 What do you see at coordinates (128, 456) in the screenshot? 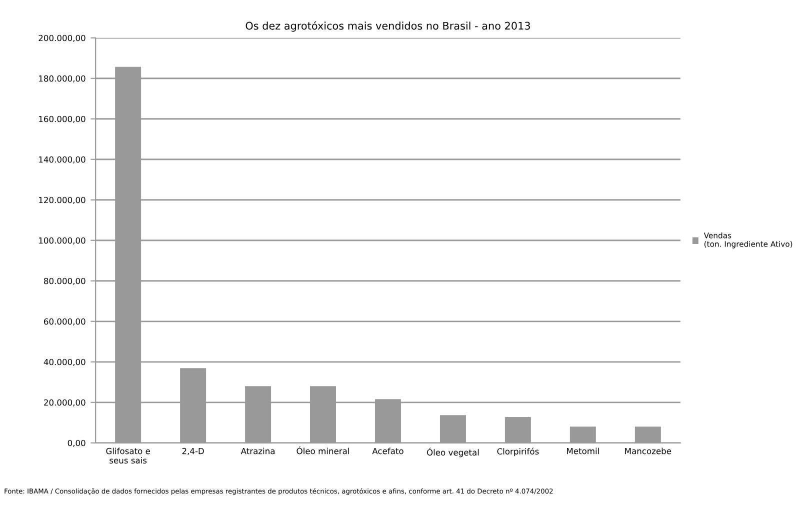
I see `x-tick-label: Glifosato e seus sais` at bounding box center [128, 456].